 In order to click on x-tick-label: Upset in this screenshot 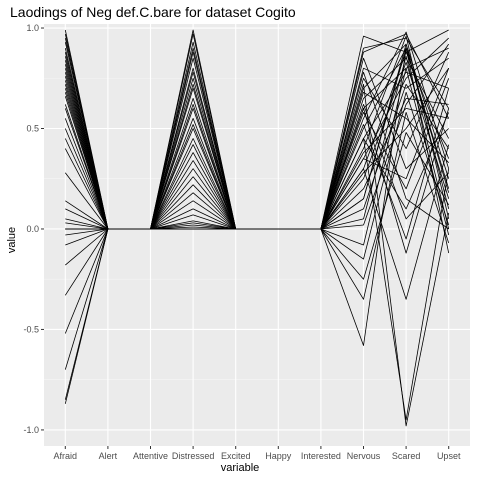, I will do `click(449, 456)`.